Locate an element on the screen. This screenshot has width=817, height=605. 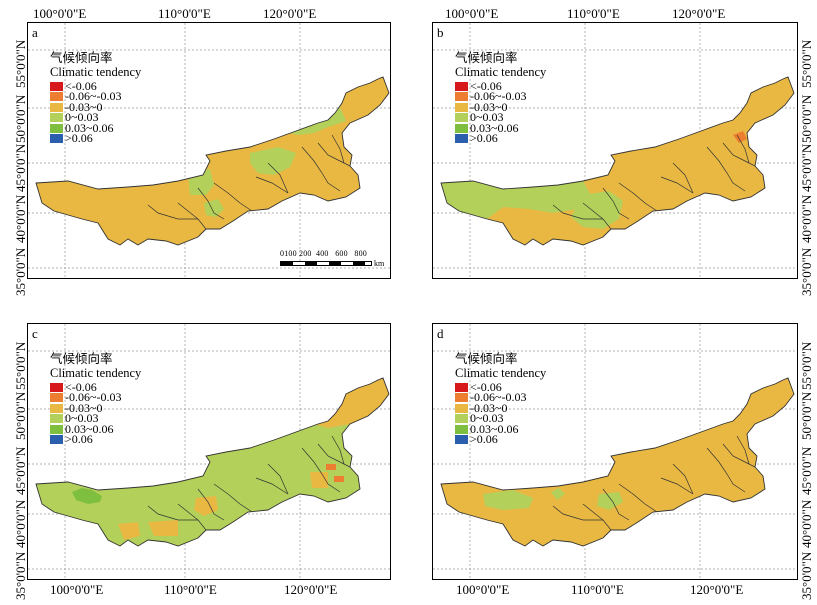
panel-label: d is located at coordinates (440, 333).